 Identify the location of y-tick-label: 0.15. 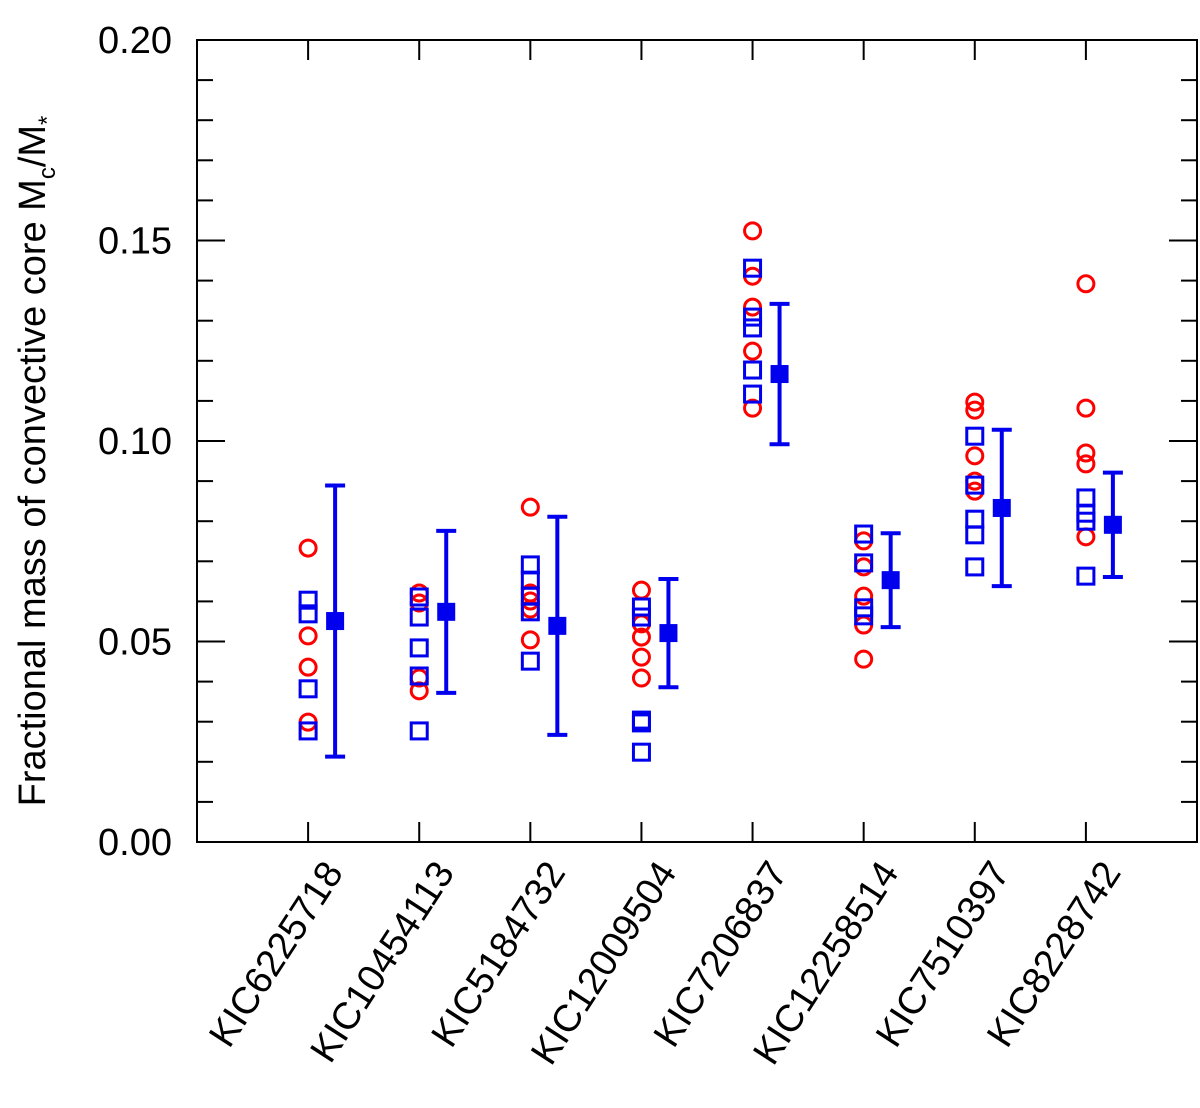
(135, 242).